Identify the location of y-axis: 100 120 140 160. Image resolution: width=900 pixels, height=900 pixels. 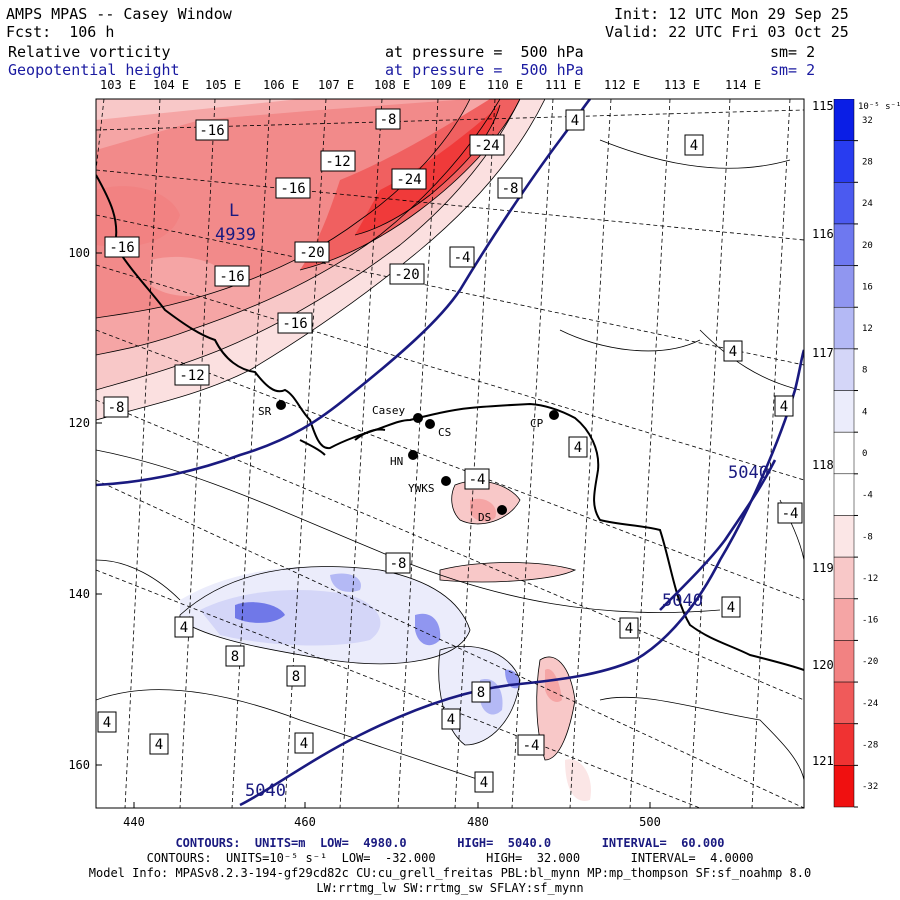
(85, 509).